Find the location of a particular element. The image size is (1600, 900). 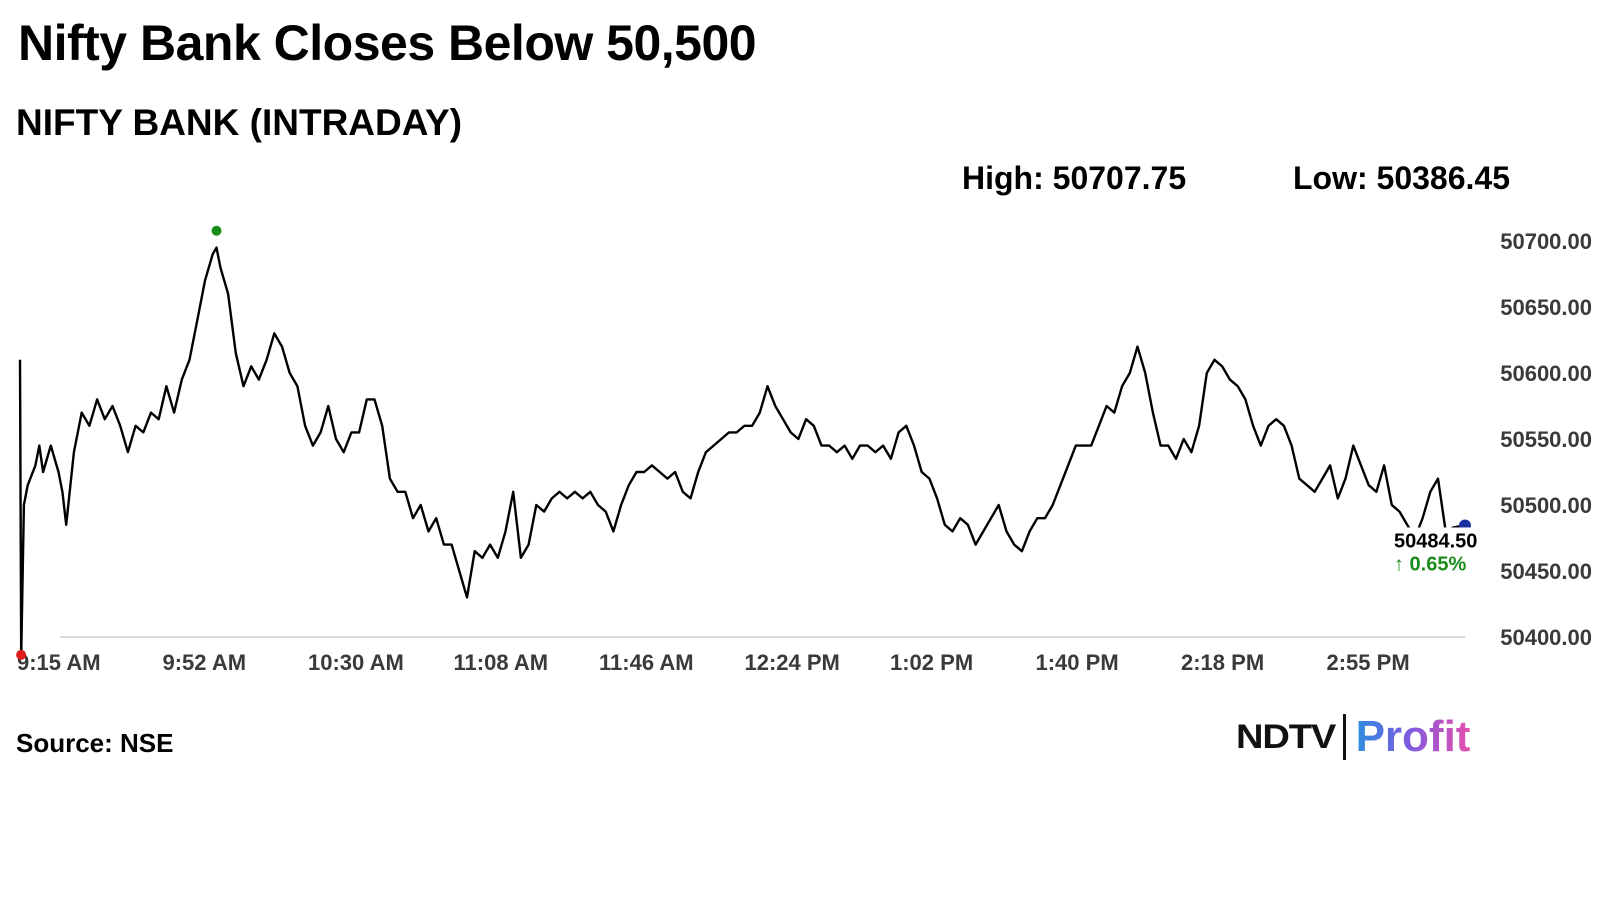

change-percent-label: ↑ 0.65% is located at coordinates (1430, 564).